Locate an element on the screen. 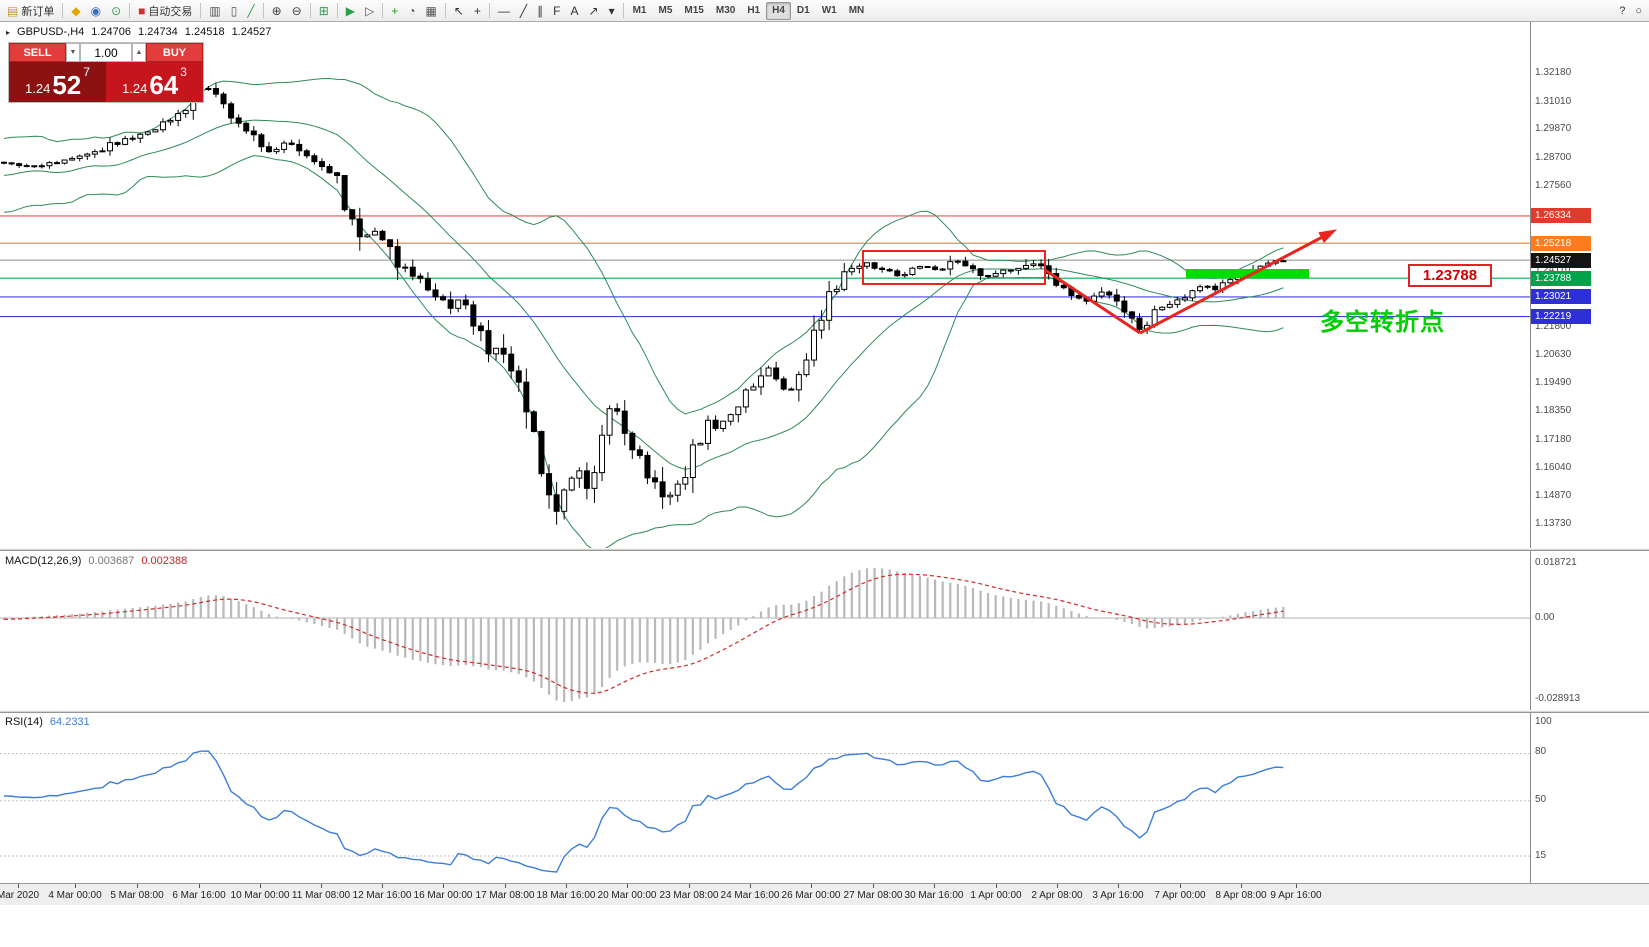  volume-increase-button: ▲ is located at coordinates (139, 52).